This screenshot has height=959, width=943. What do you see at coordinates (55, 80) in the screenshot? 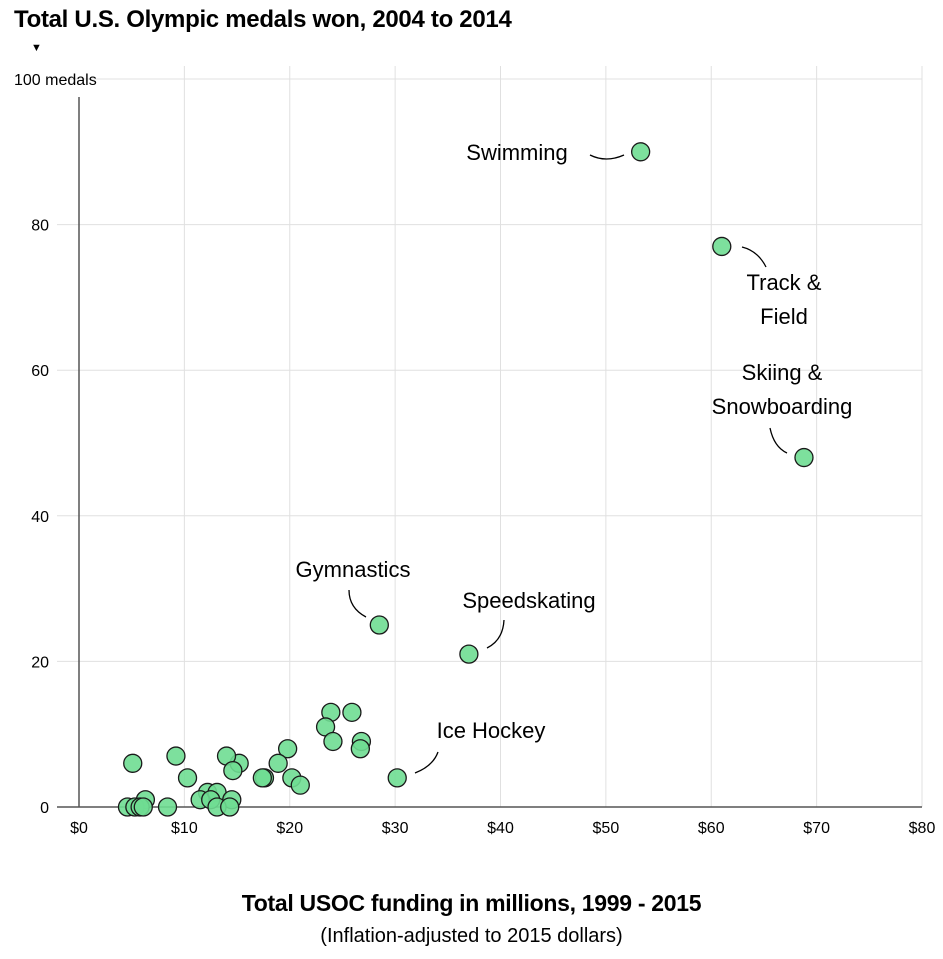
I see `y-top-label: 100 medals` at bounding box center [55, 80].